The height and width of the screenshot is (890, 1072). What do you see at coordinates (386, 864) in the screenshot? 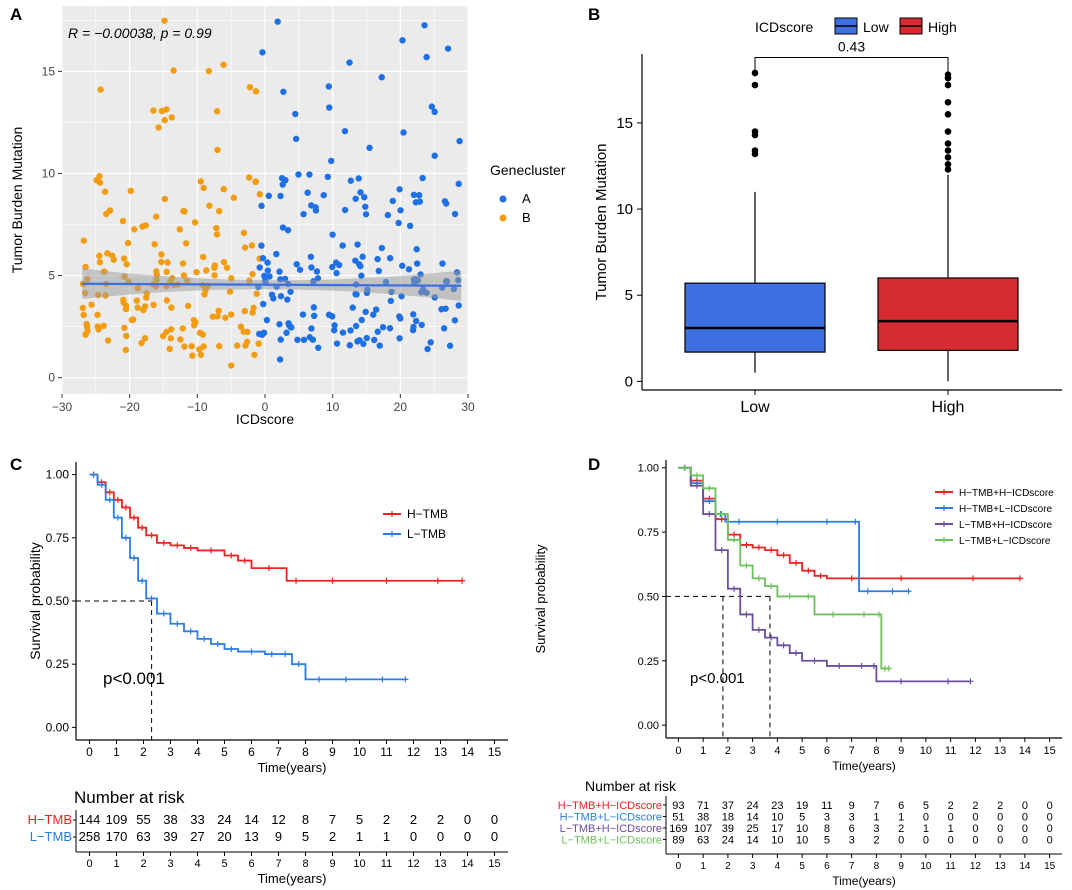
I see `risk-x-tick-label: 11` at bounding box center [386, 864].